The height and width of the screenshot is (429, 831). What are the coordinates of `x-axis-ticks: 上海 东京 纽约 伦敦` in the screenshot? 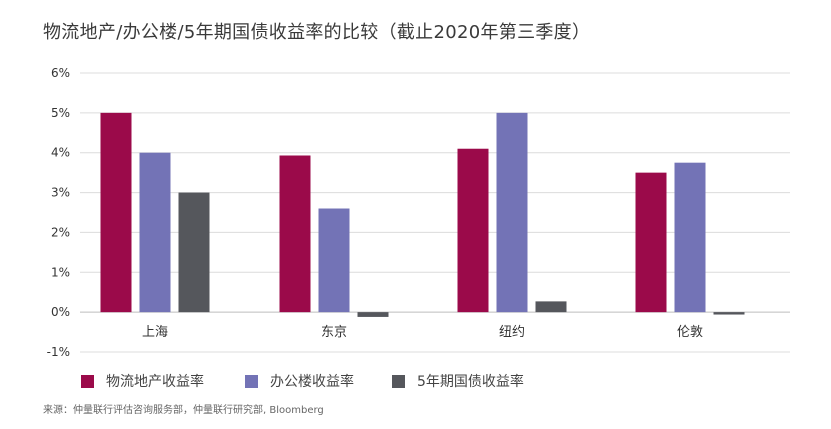 It's located at (422, 332).